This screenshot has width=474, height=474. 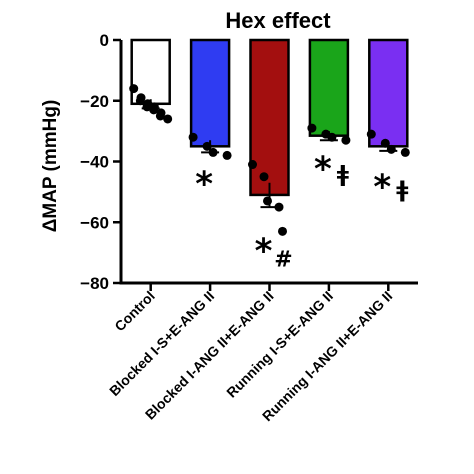 I want to click on chart-title: Hex effect, so click(x=278, y=20).